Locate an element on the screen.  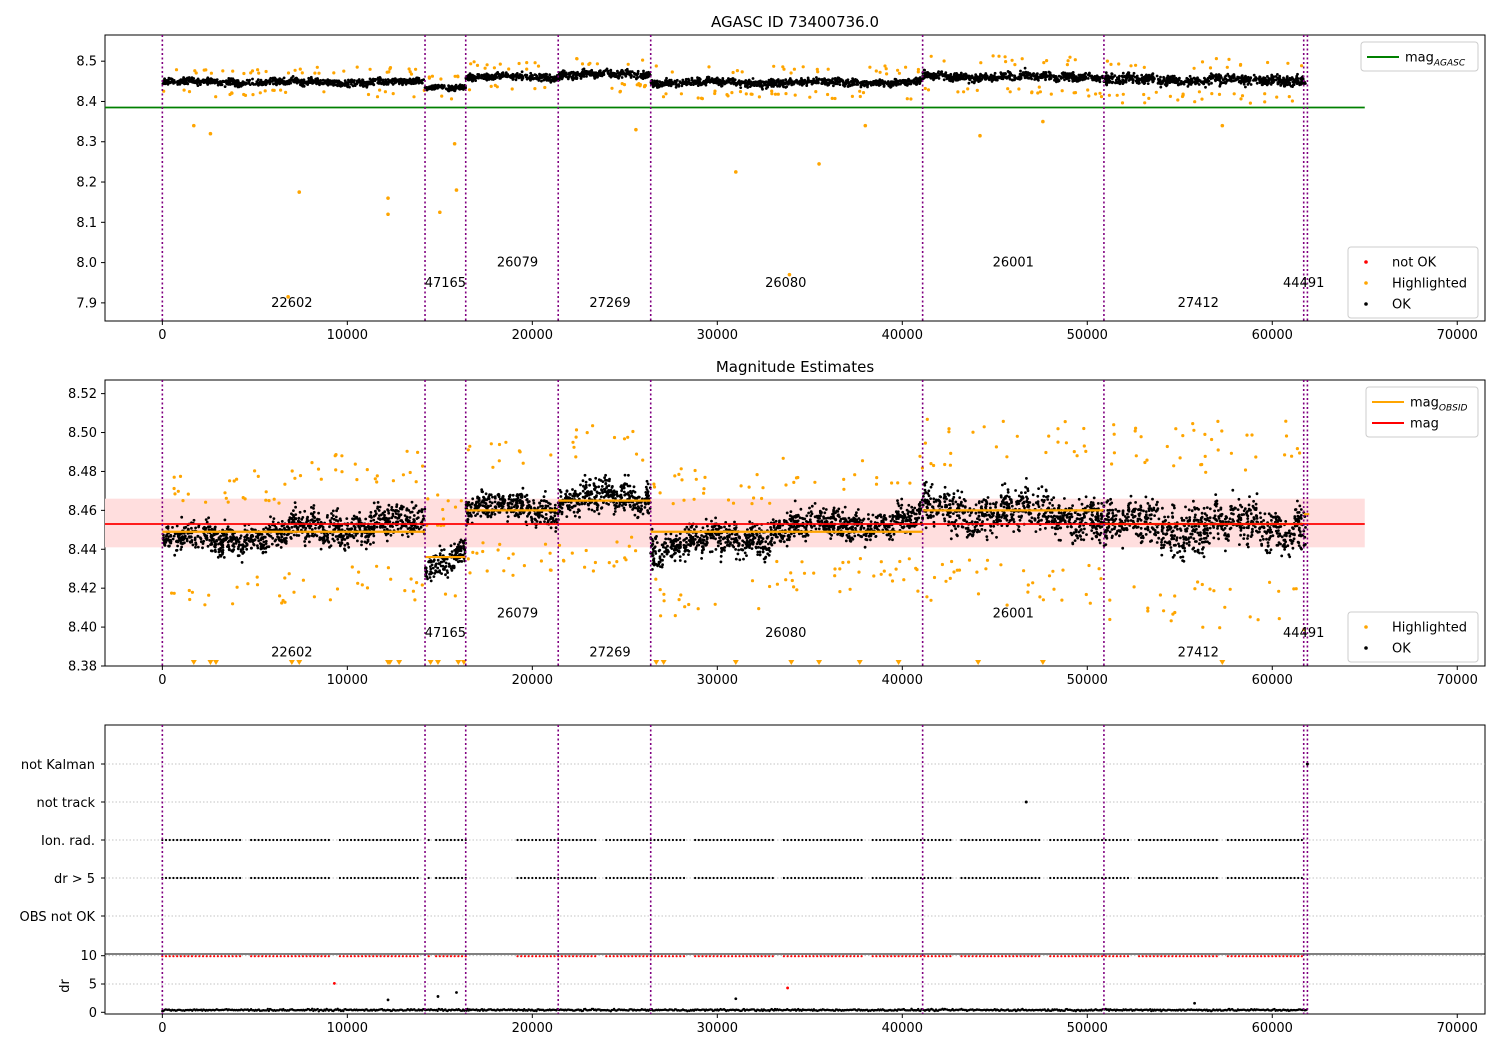
panel1-xtick-label: 0 is located at coordinates (162, 335).